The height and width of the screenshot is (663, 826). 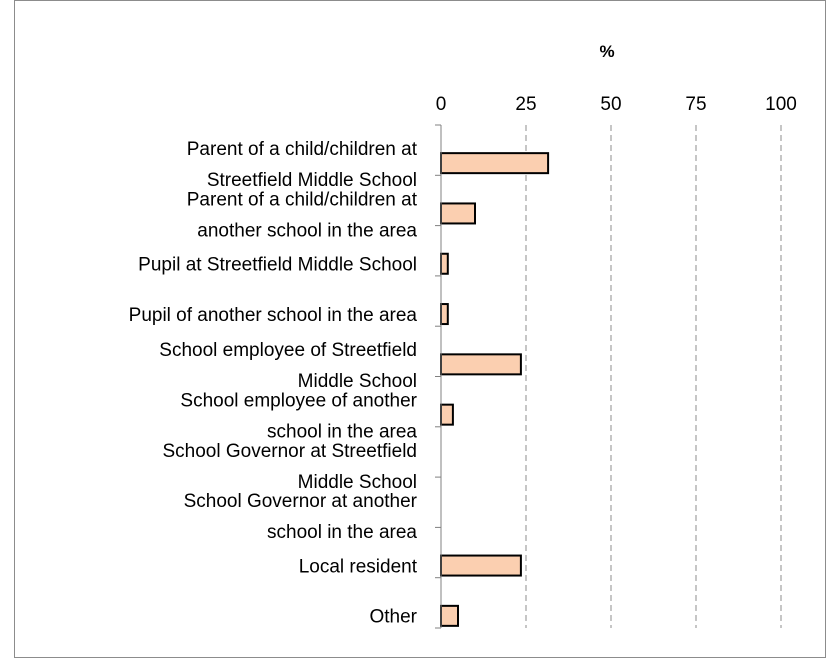 I want to click on category-label-2: Pupil at Streetfield Middle School, so click(x=277, y=265).